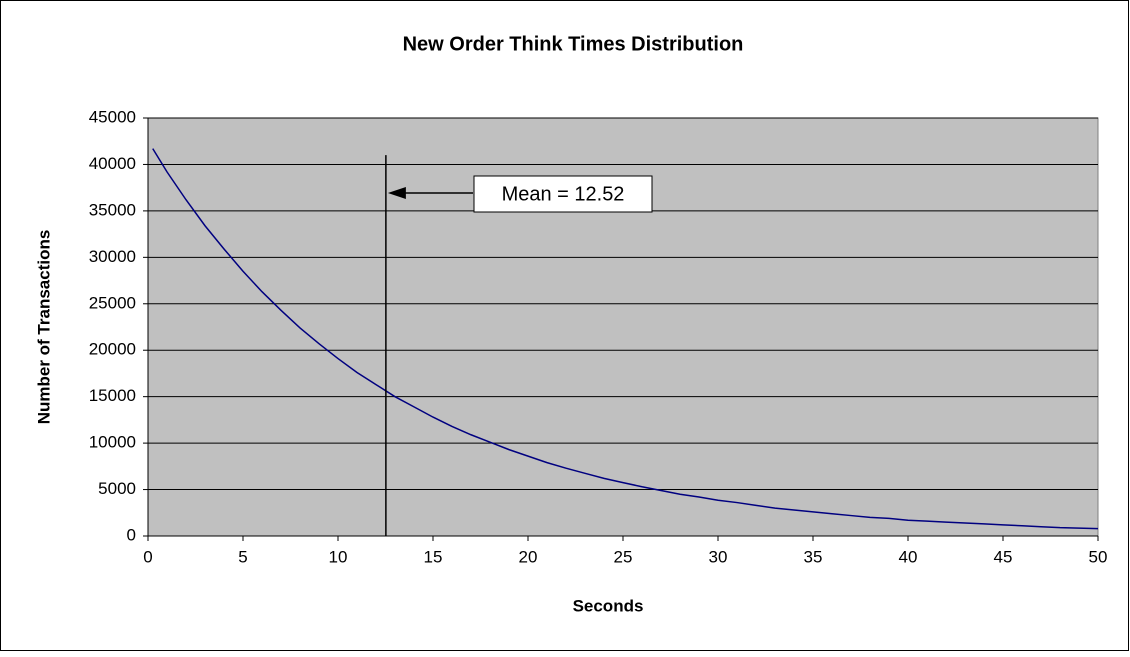 The image size is (1130, 657). I want to click on y-tick-label: 45000, so click(112, 116).